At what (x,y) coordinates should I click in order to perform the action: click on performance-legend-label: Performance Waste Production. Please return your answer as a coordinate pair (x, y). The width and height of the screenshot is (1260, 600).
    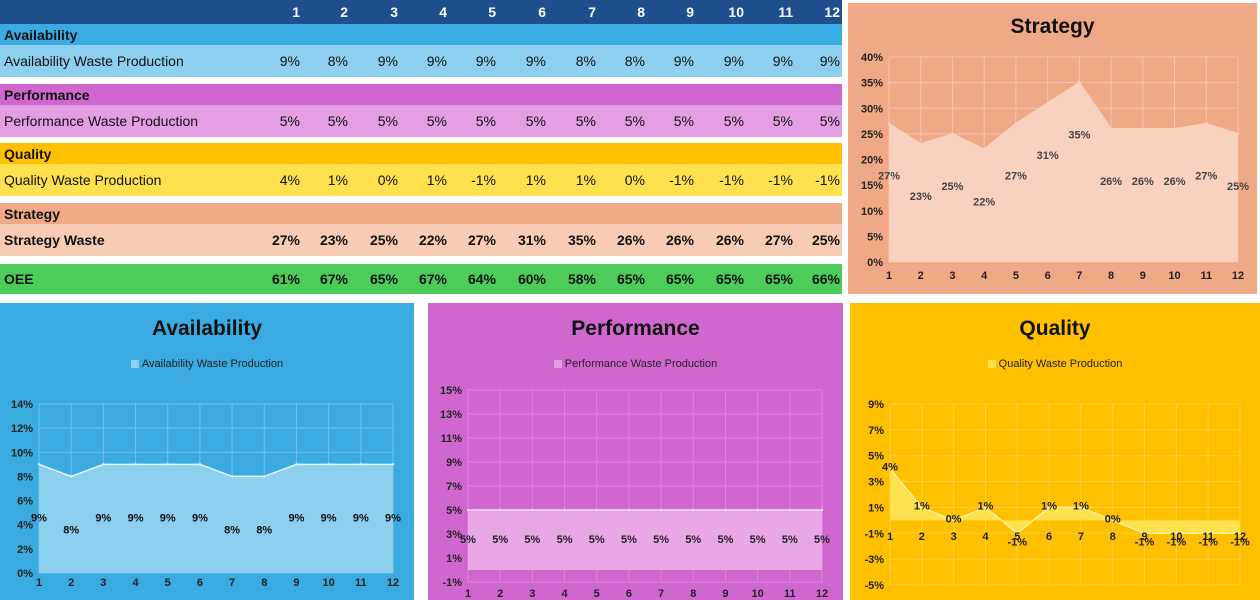
    Looking at the image, I should click on (641, 364).